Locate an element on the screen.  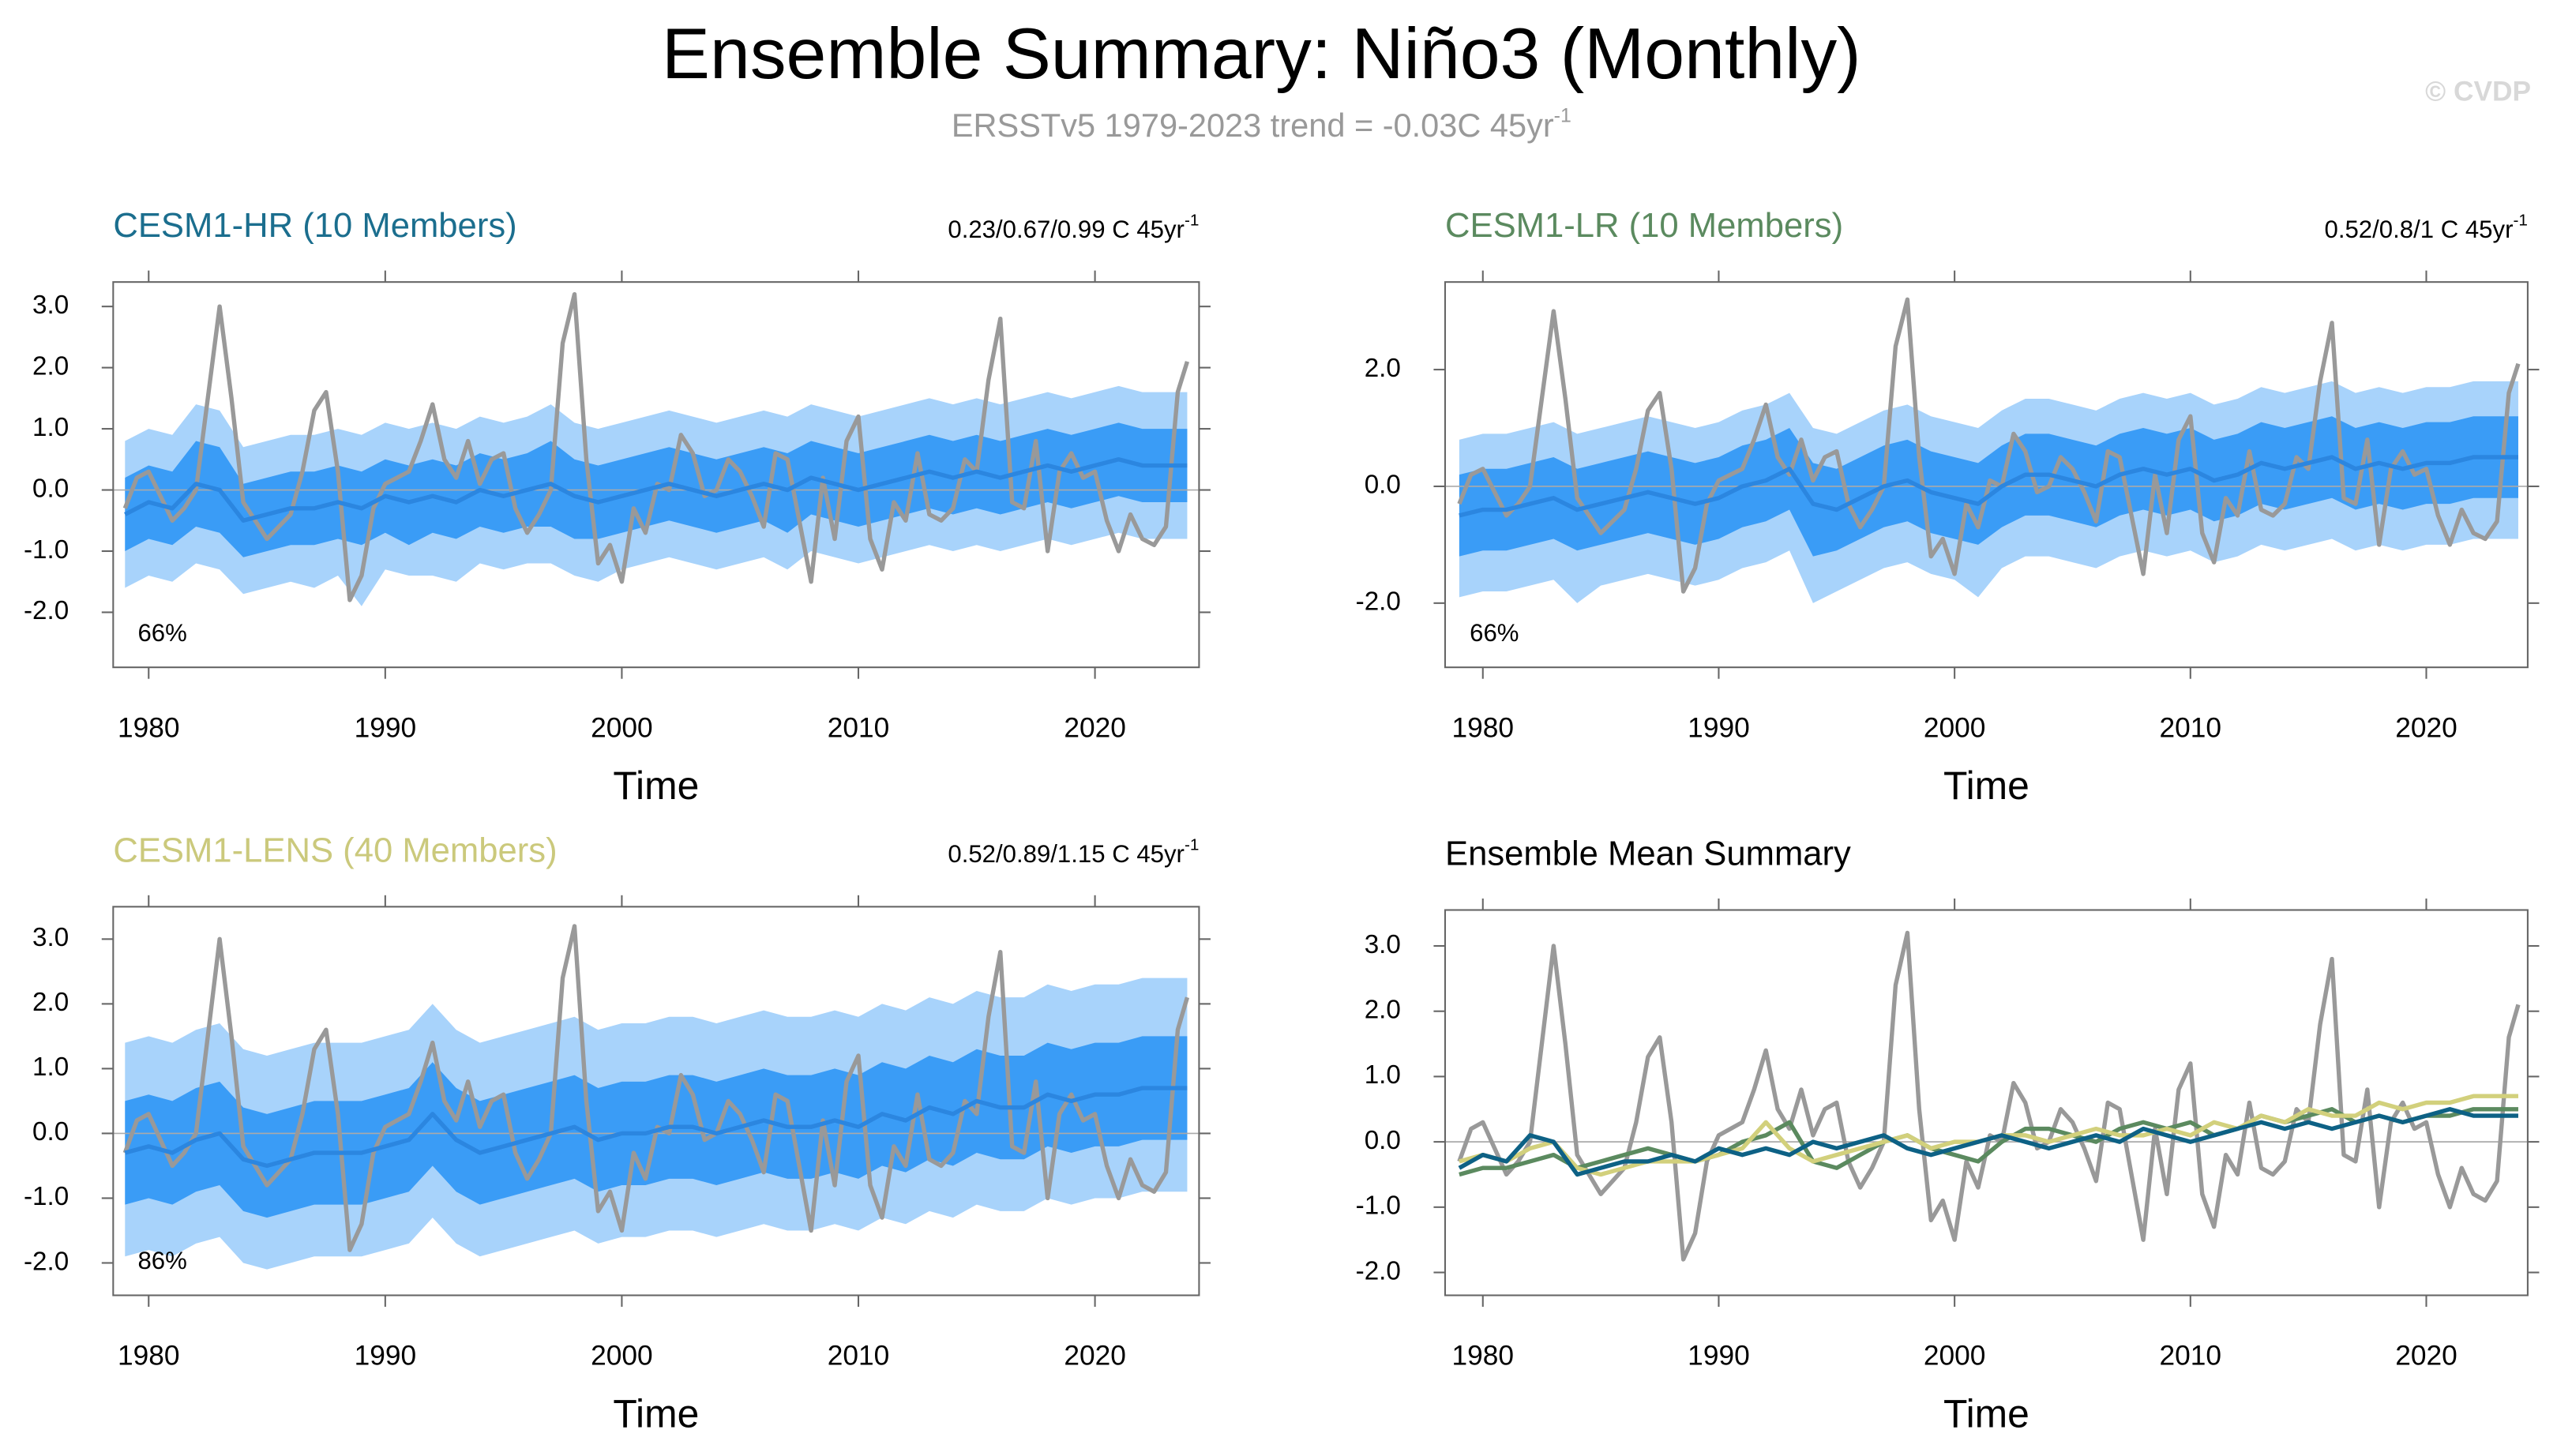
figure-subtitle: ERSSTv5 1979-2023 trend = -0.03C 45yr-1 is located at coordinates (1261, 124).